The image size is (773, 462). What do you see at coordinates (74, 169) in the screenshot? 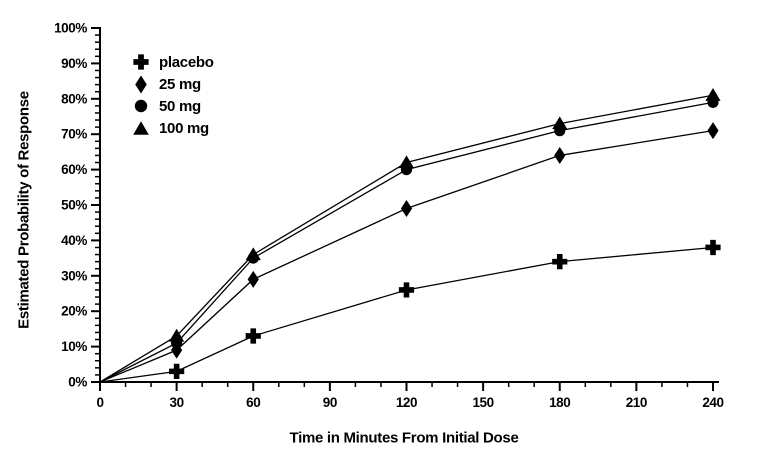
I see `y-tick-label: 60%` at bounding box center [74, 169].